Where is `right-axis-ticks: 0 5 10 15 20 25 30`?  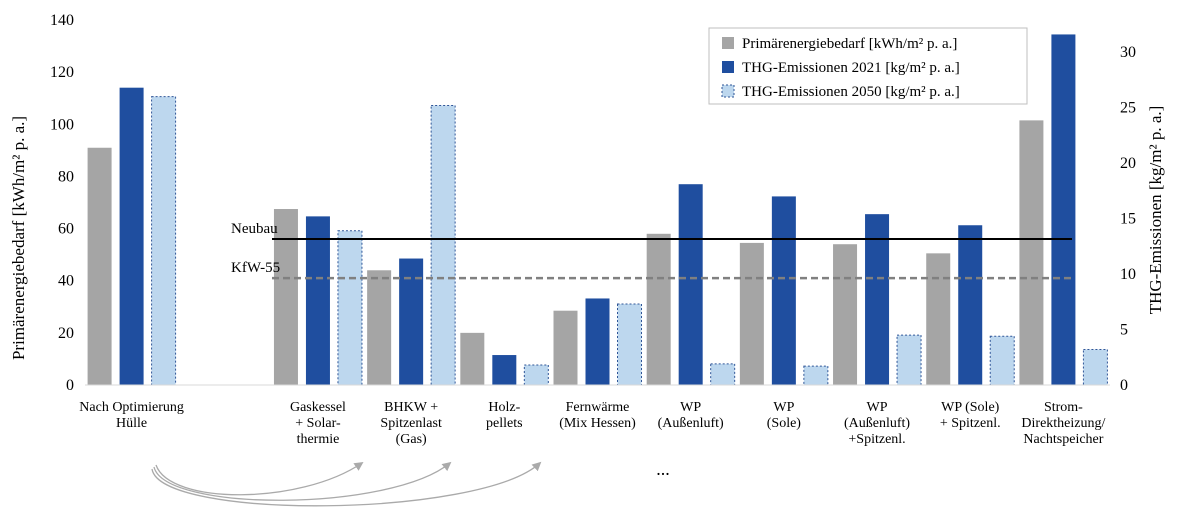 right-axis-ticks: 0 5 10 15 20 25 30 is located at coordinates (1128, 219).